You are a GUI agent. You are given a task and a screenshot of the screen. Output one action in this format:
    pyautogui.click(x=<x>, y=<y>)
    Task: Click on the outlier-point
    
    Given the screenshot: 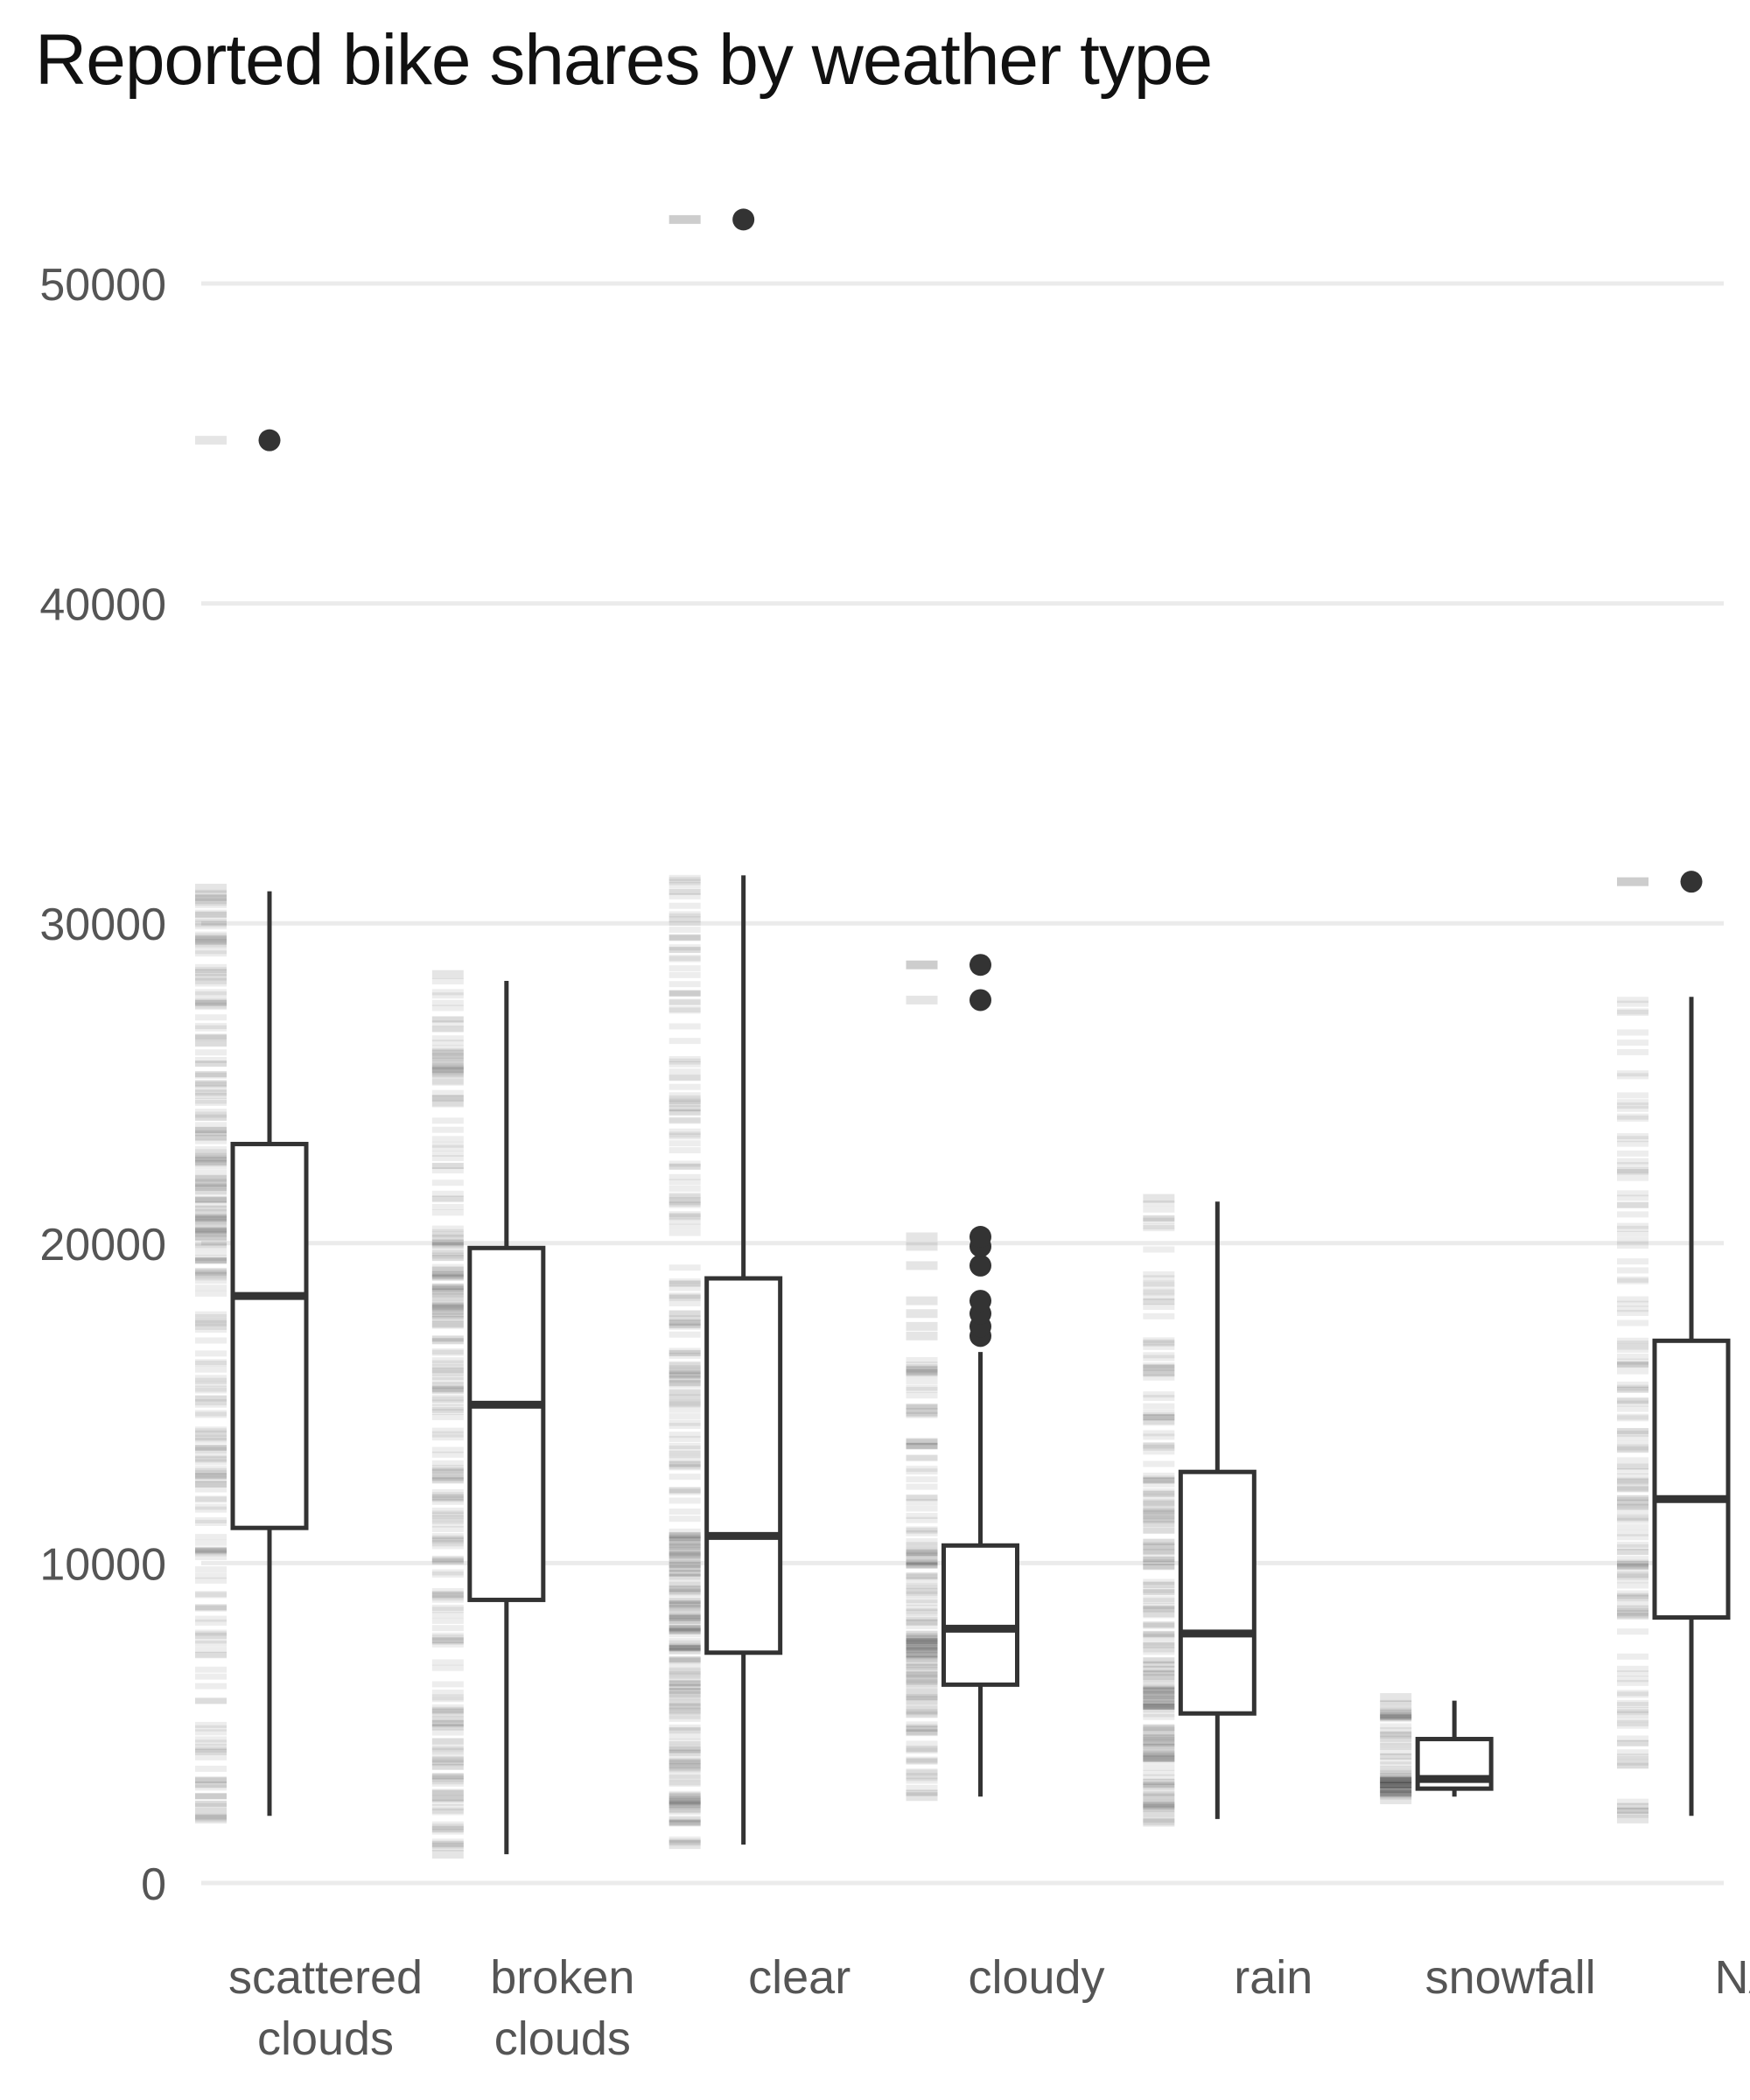 What is the action you would take?
    pyautogui.click(x=980, y=965)
    